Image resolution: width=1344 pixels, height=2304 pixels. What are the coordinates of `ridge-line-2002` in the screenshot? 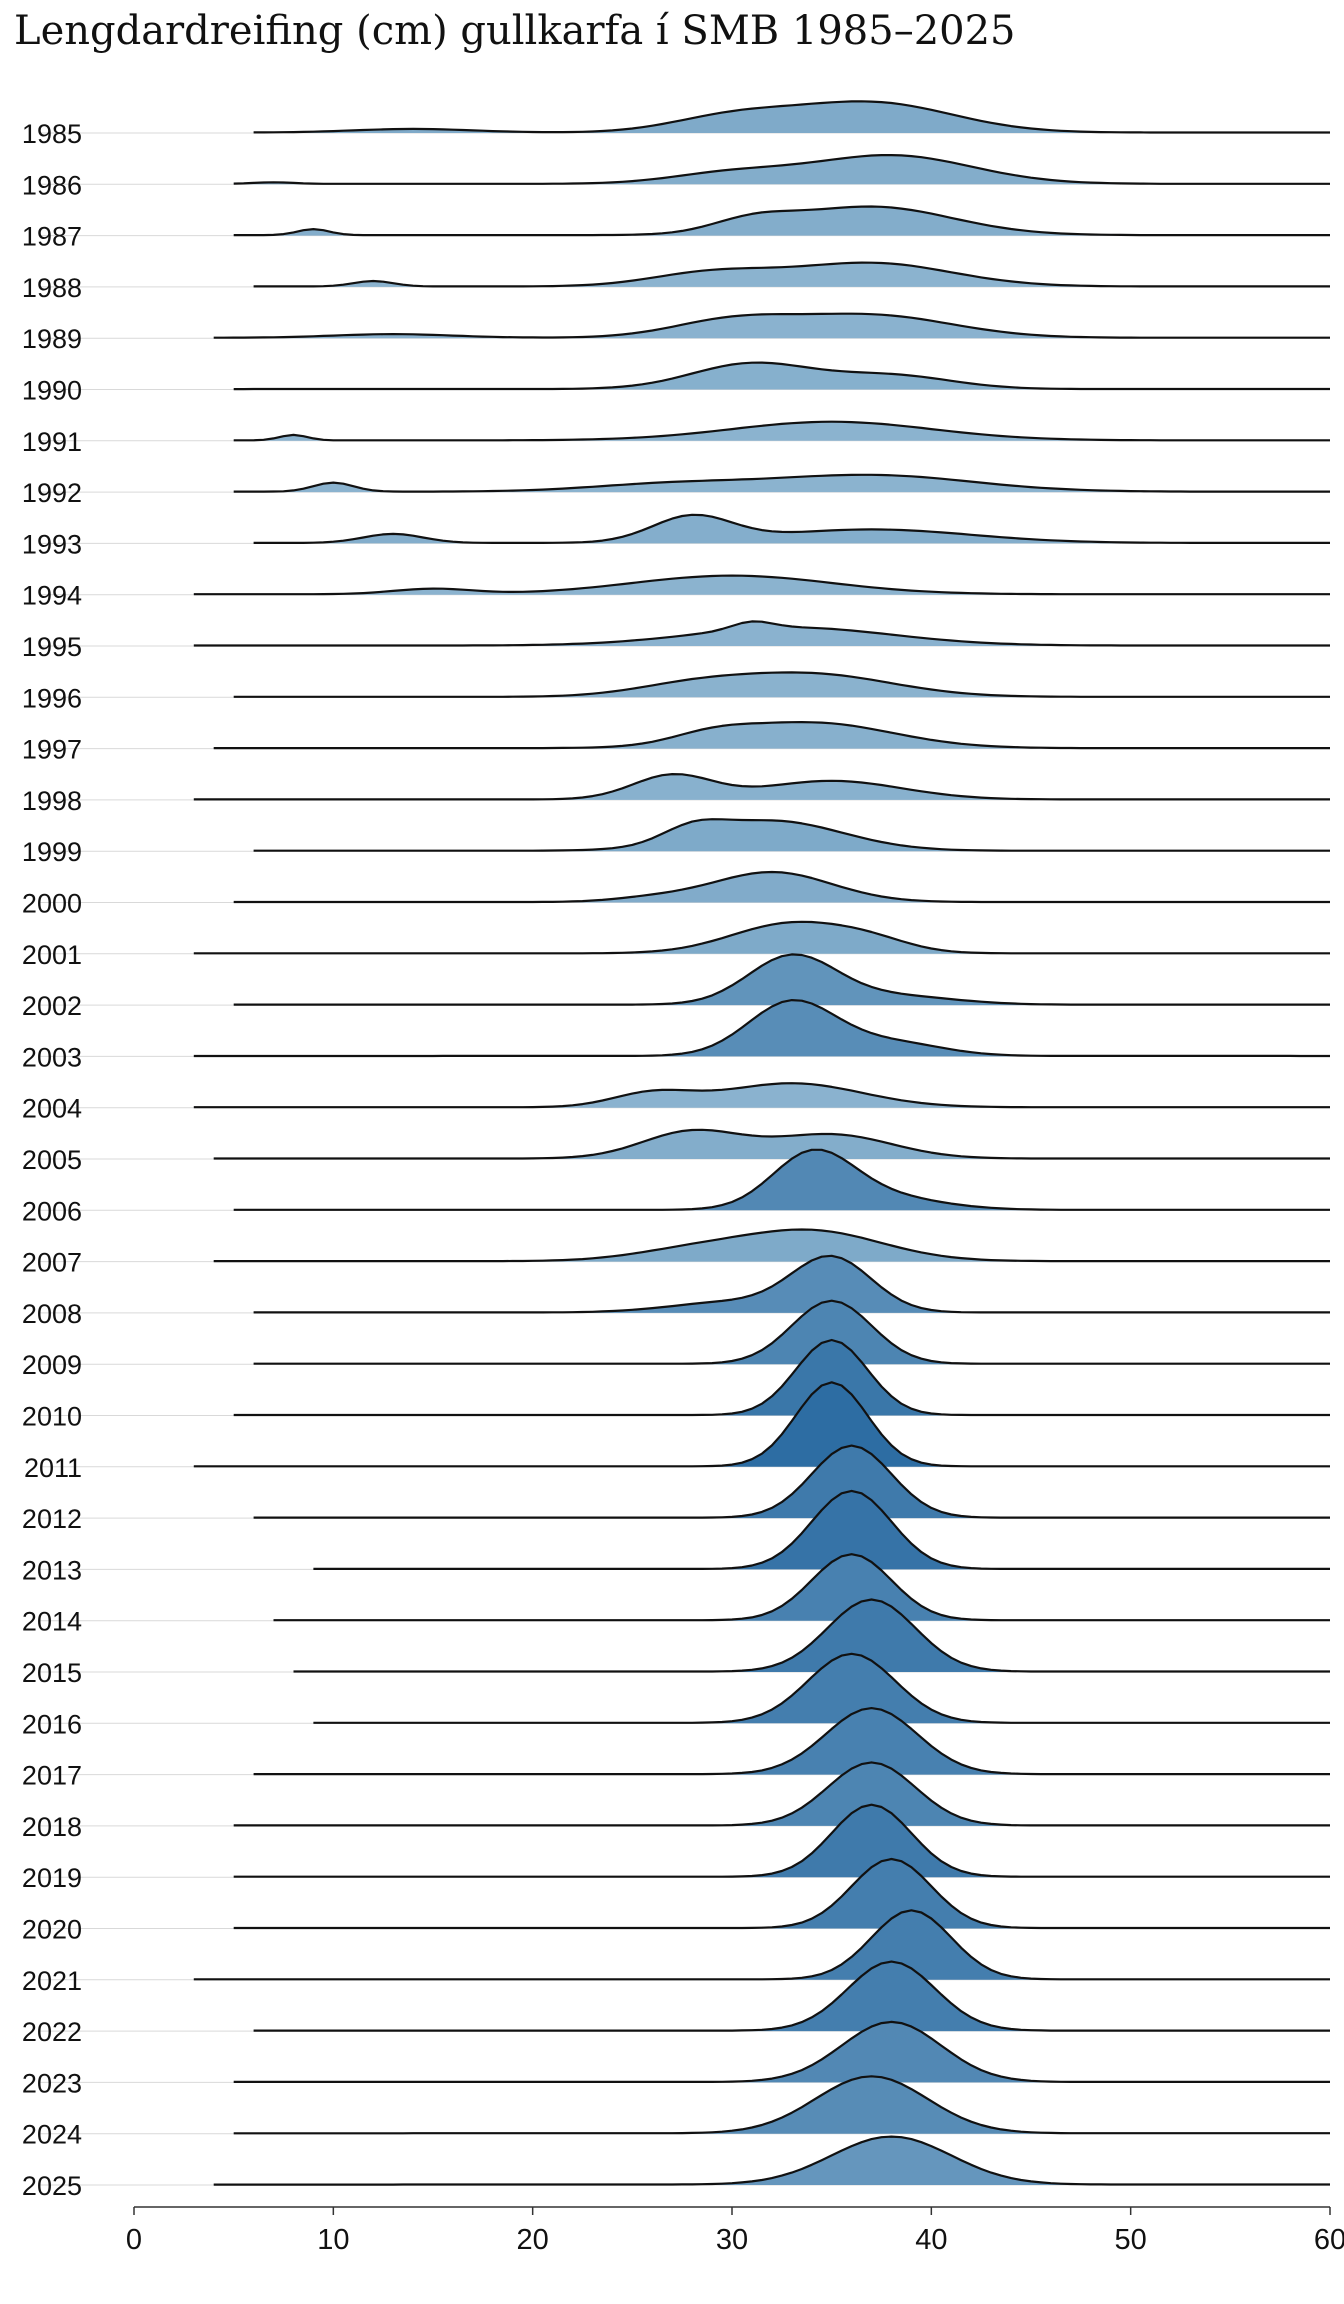 It's located at (781, 979).